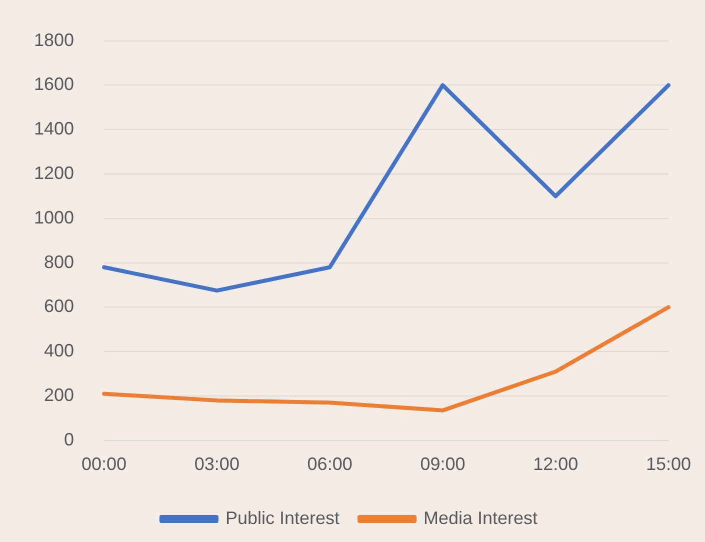  I want to click on y-tick-label: 1800, so click(54, 40).